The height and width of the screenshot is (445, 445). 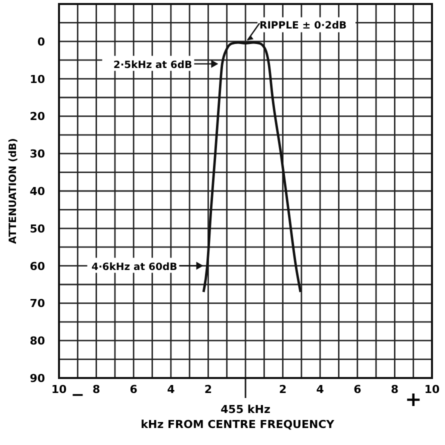 I want to click on annotation: 2·5kHz at 6dB, so click(x=152, y=65).